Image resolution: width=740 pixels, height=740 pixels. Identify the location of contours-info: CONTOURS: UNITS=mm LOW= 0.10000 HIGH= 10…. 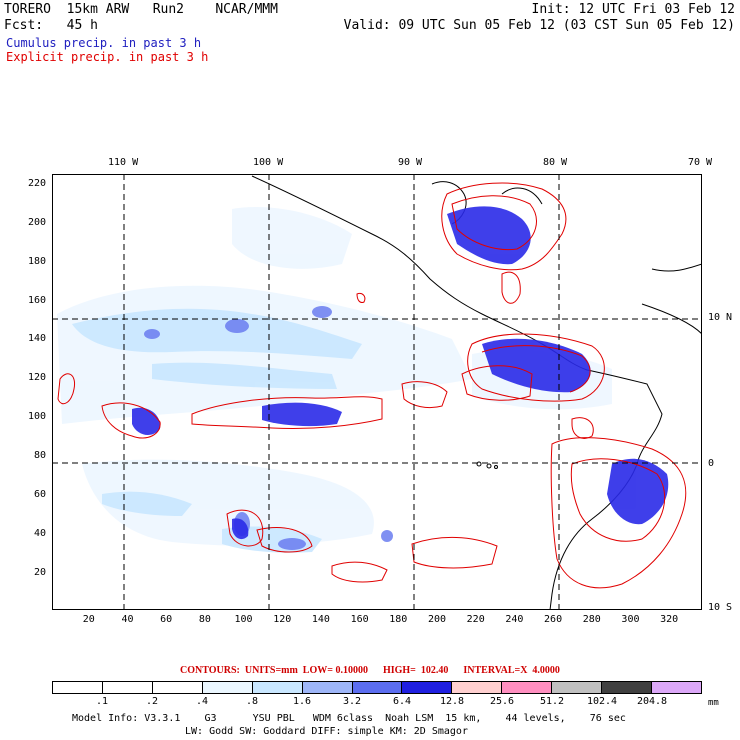
(370, 670).